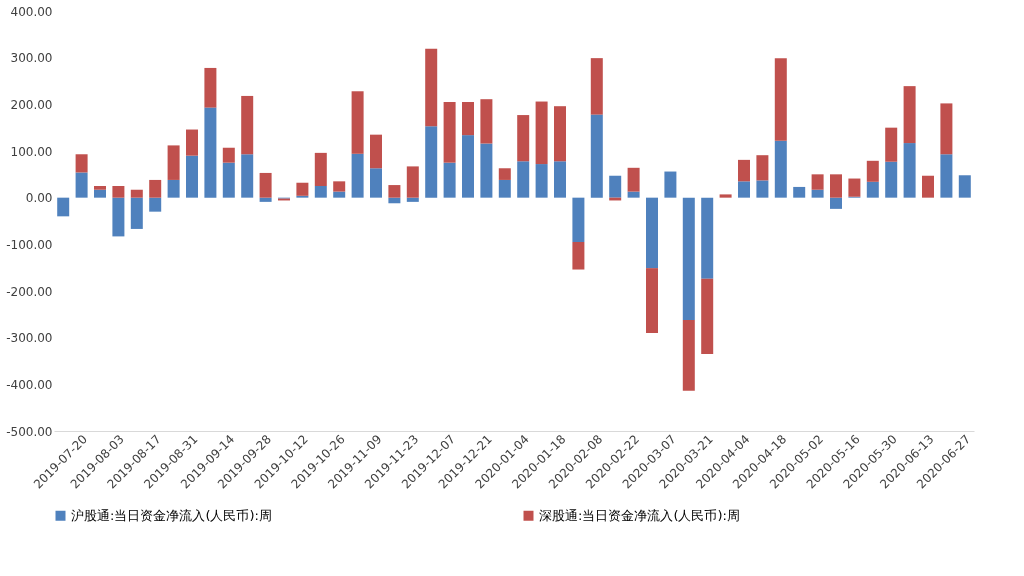 The image size is (1024, 576). What do you see at coordinates (29, 431) in the screenshot?
I see `y-tick-label: -500.00` at bounding box center [29, 431].